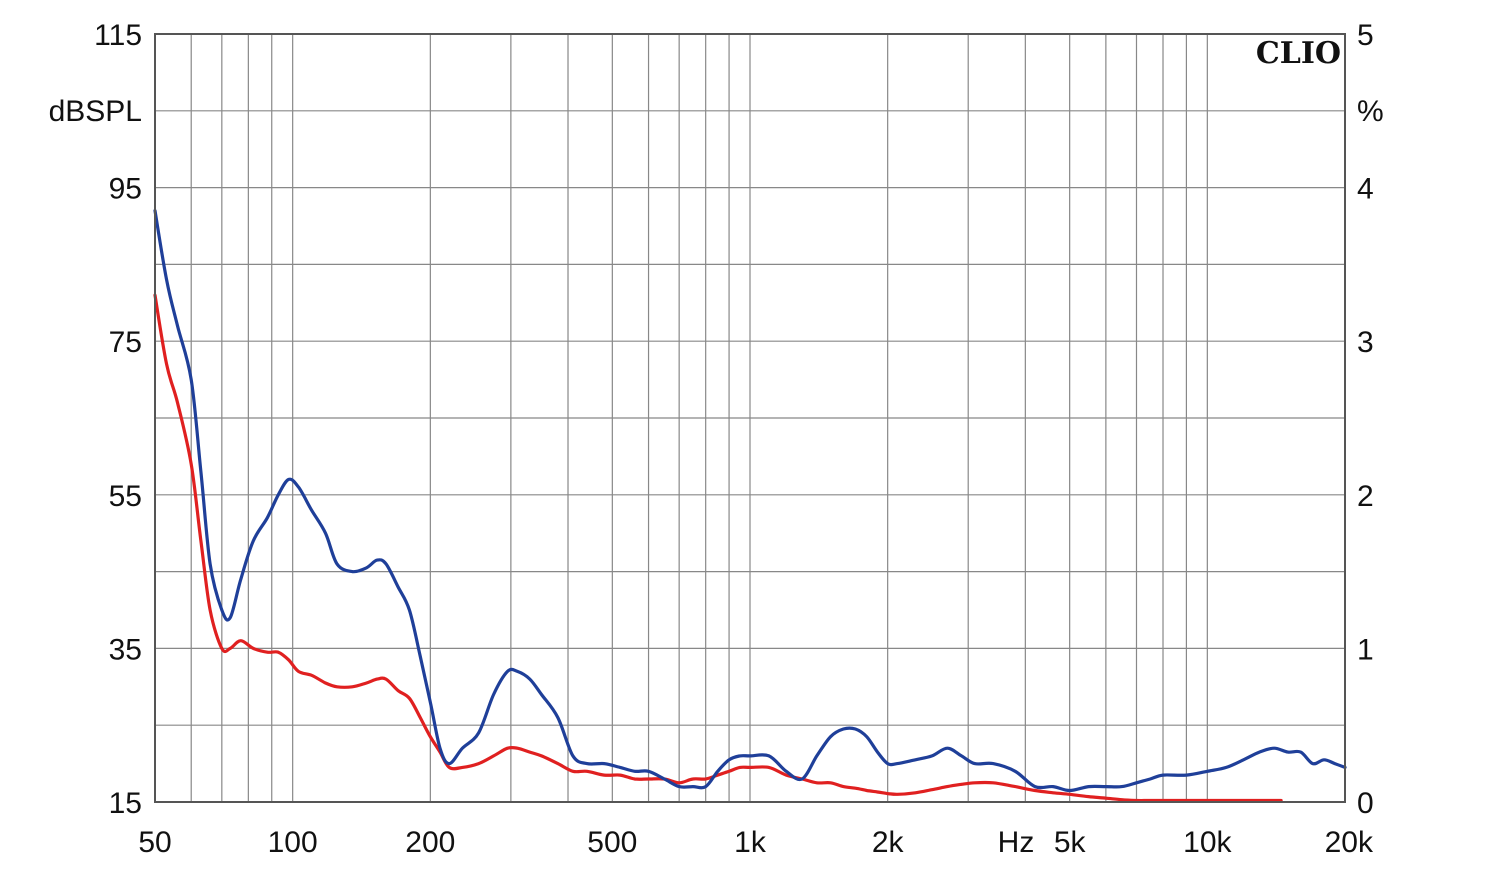 The width and height of the screenshot is (1500, 870). I want to click on right-axis-ticks: 5 4 3 2 1 0, so click(1365, 419).